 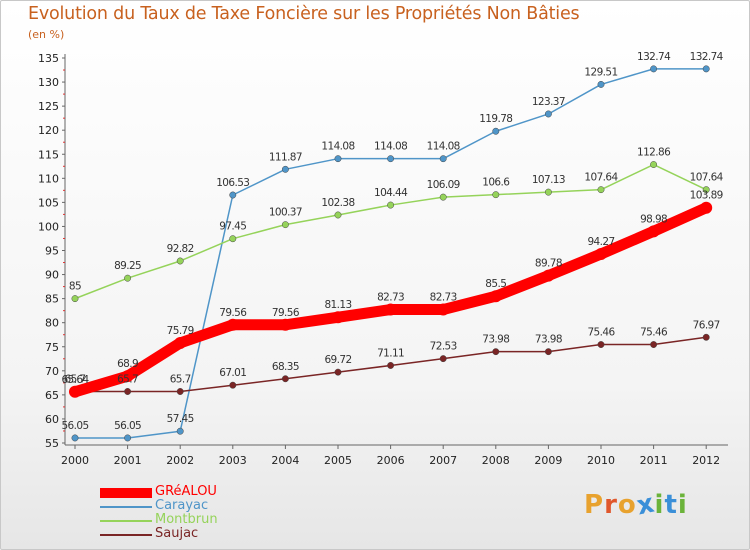 I want to click on y-axis-unit: (en %), so click(x=46, y=34).